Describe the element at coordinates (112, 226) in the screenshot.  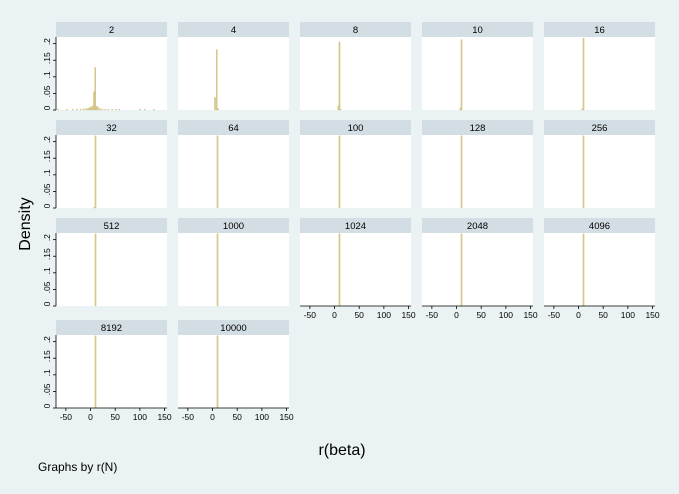
I see `panel-title: 512` at that location.